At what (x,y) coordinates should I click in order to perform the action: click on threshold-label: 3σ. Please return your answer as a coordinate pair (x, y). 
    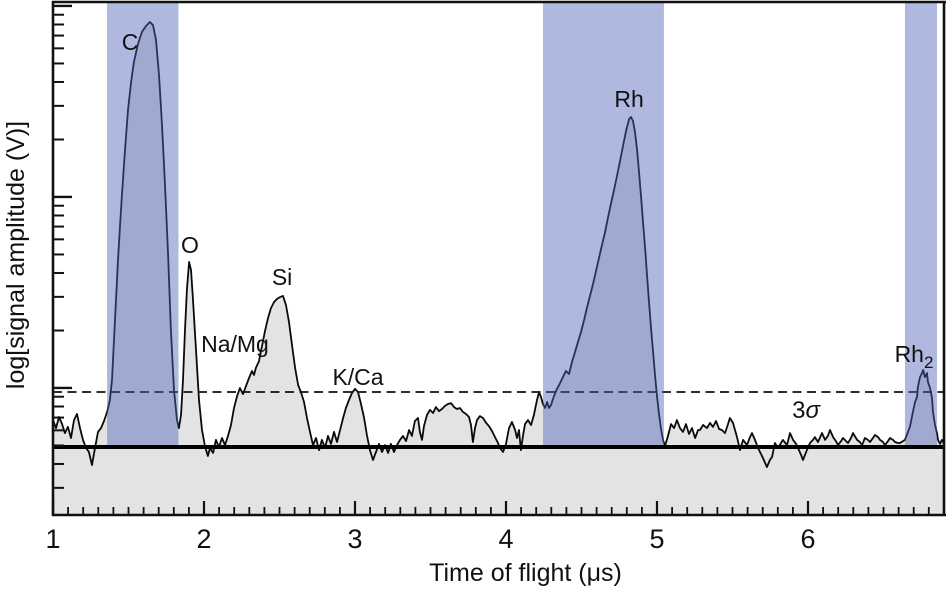
    Looking at the image, I should click on (806, 410).